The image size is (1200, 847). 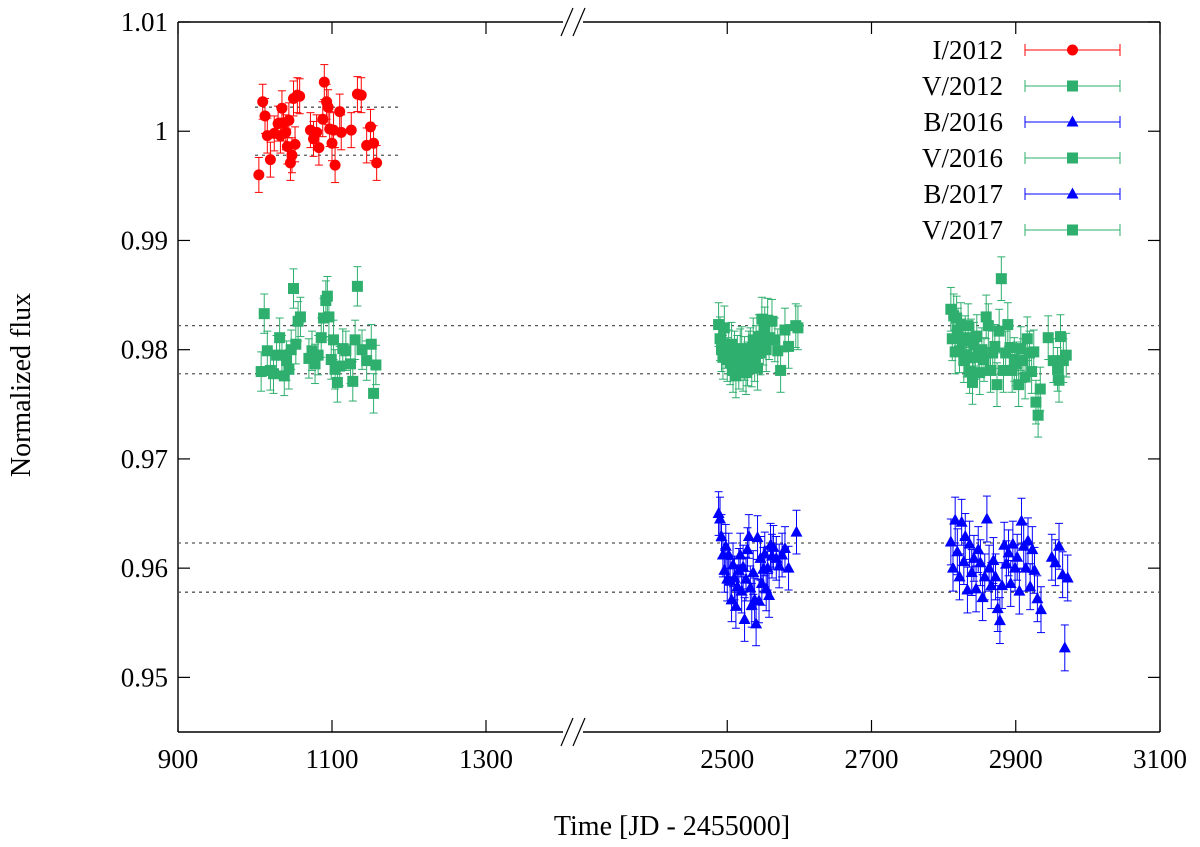 What do you see at coordinates (144, 22) in the screenshot?
I see `y-tick-label: 1.01` at bounding box center [144, 22].